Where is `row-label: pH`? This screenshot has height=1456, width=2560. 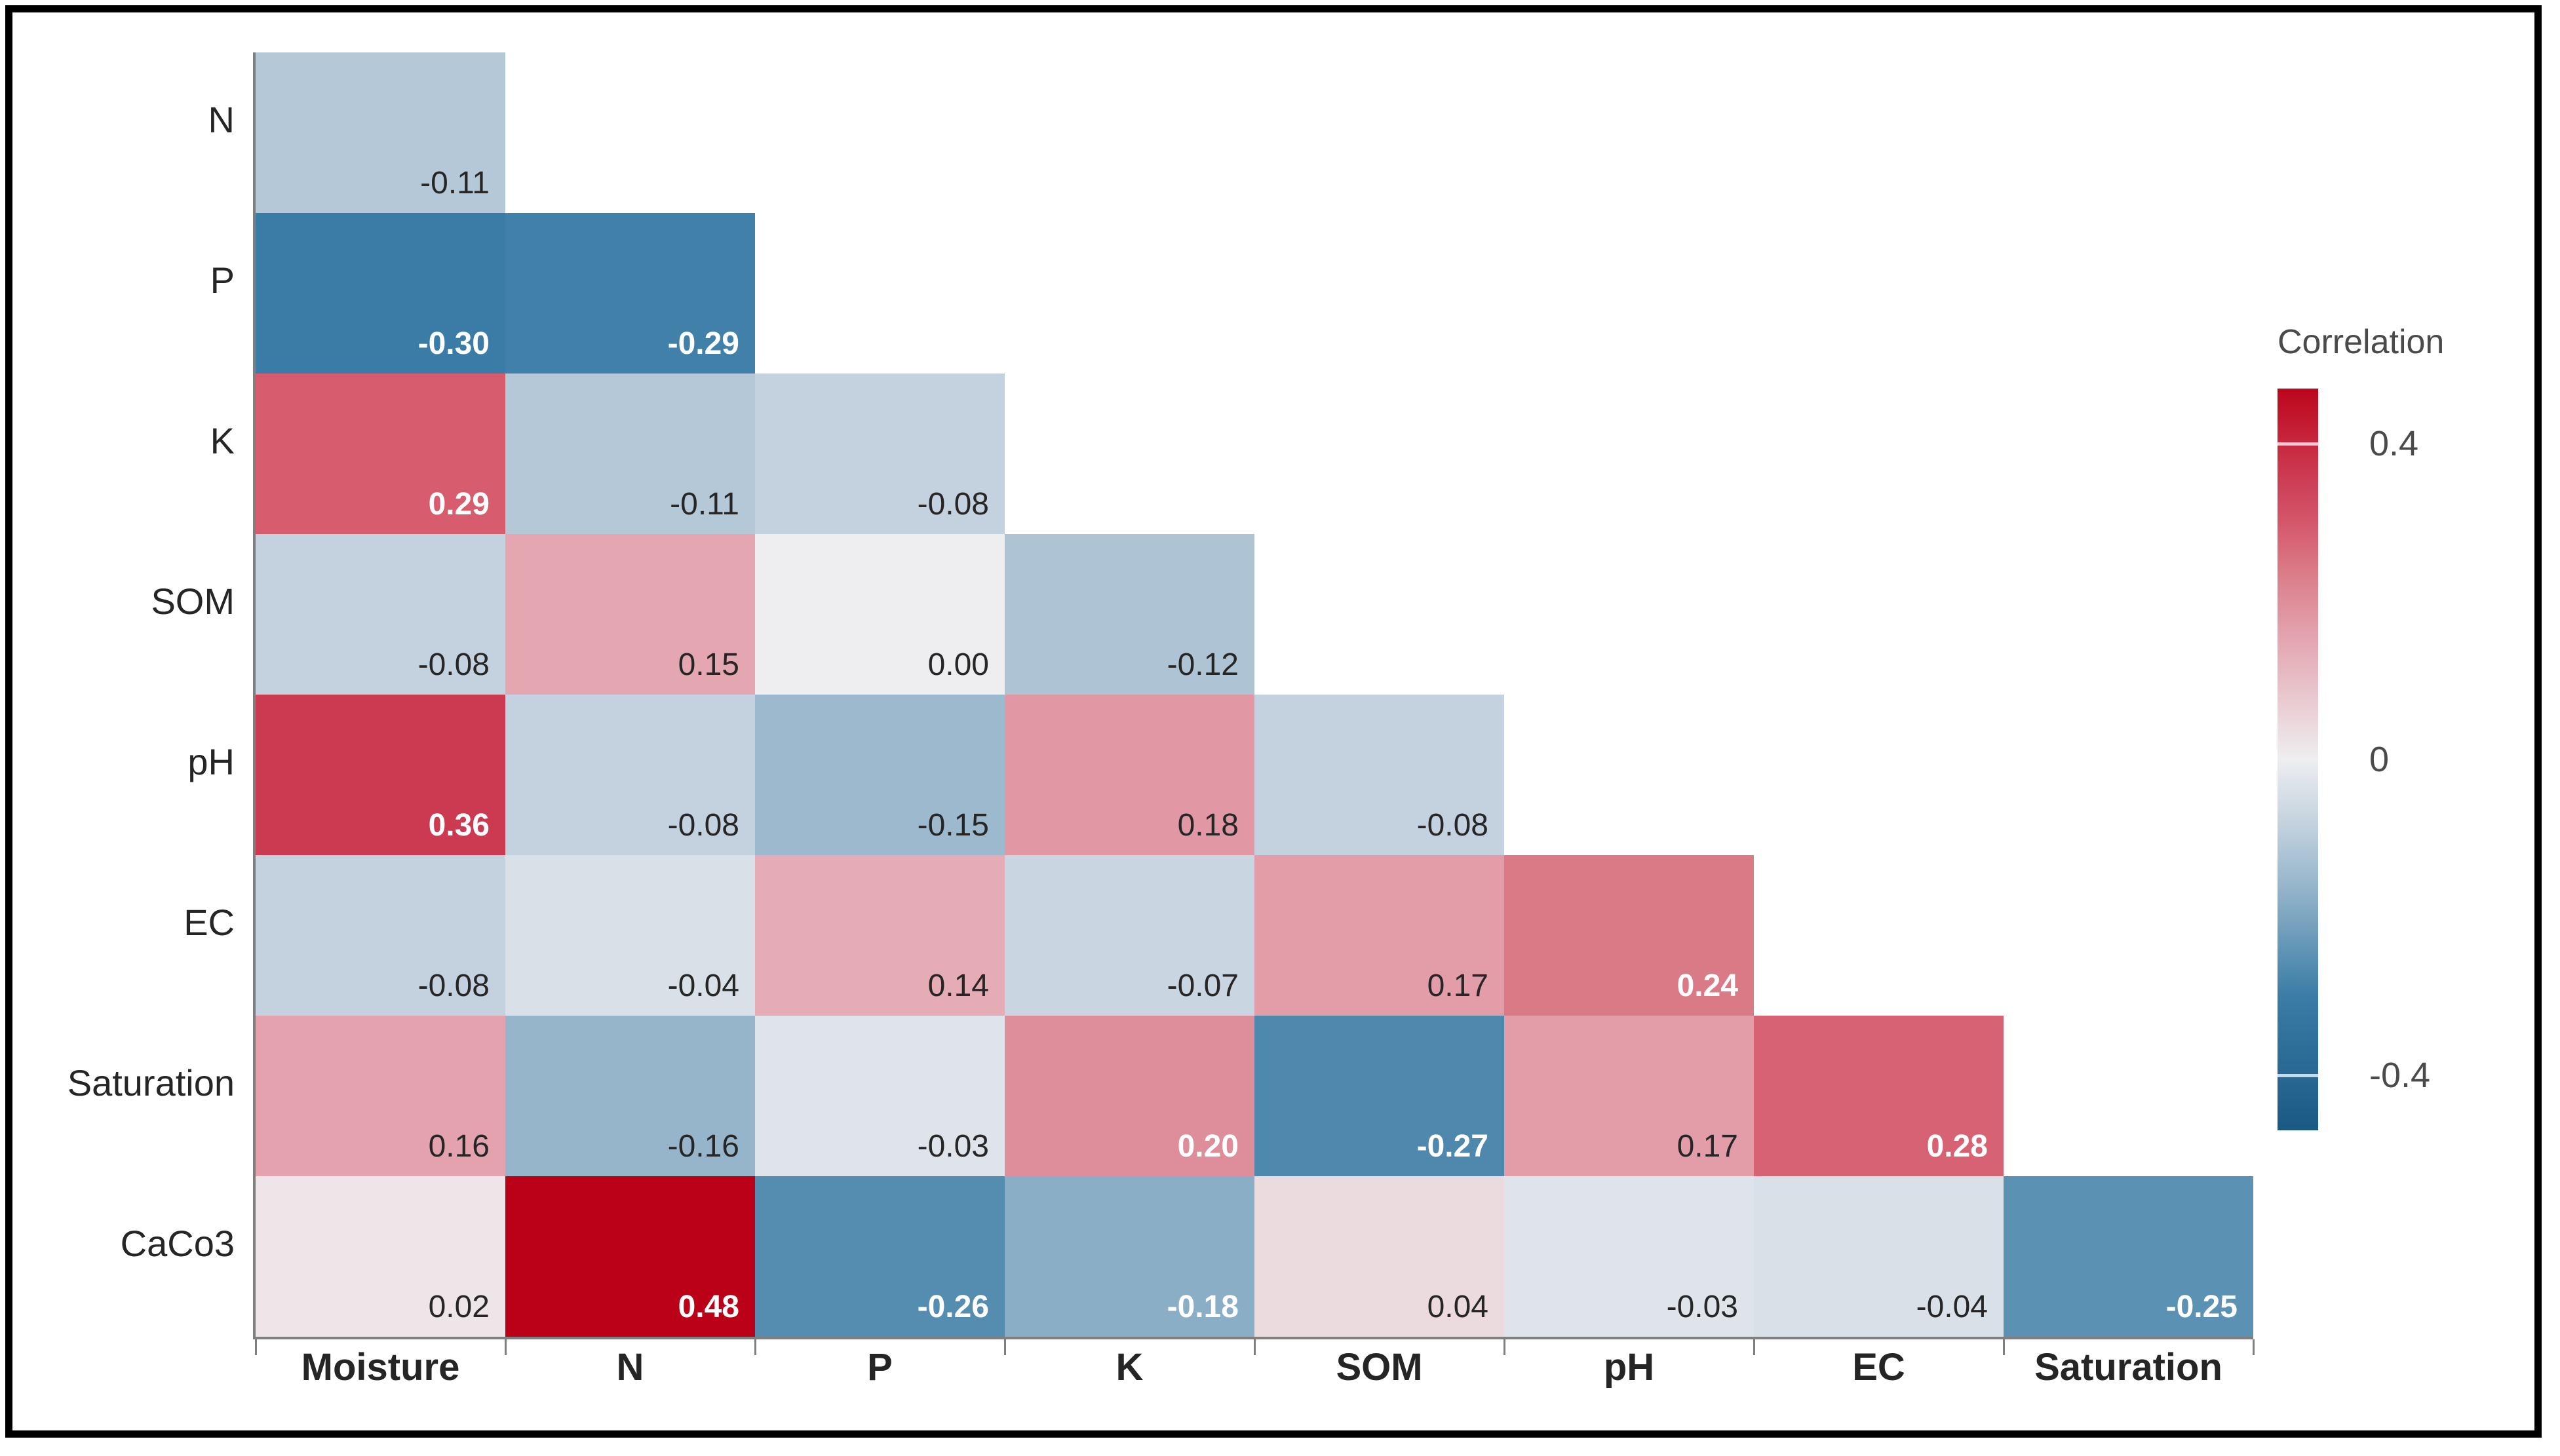 row-label: pH is located at coordinates (211, 761).